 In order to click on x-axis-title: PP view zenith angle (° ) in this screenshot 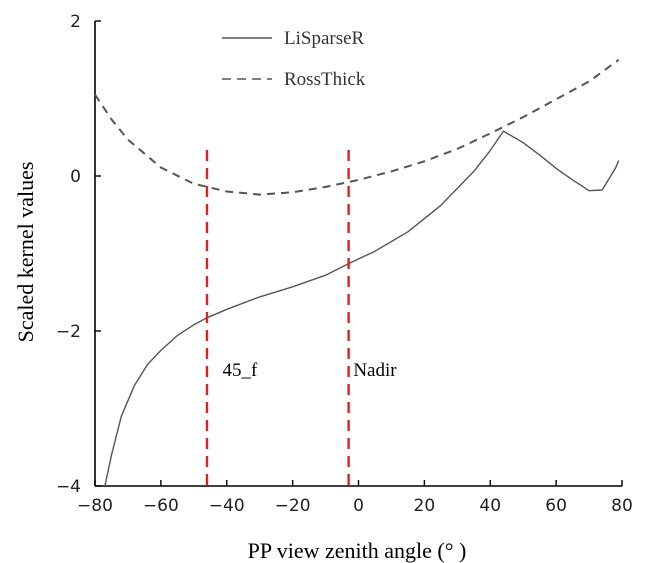, I will do `click(357, 550)`.